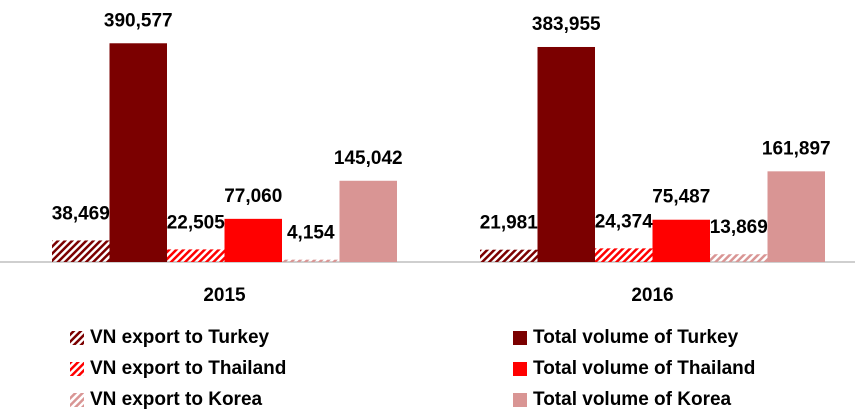 Image resolution: width=855 pixels, height=417 pixels. I want to click on value-label: 22,505, so click(196, 222).